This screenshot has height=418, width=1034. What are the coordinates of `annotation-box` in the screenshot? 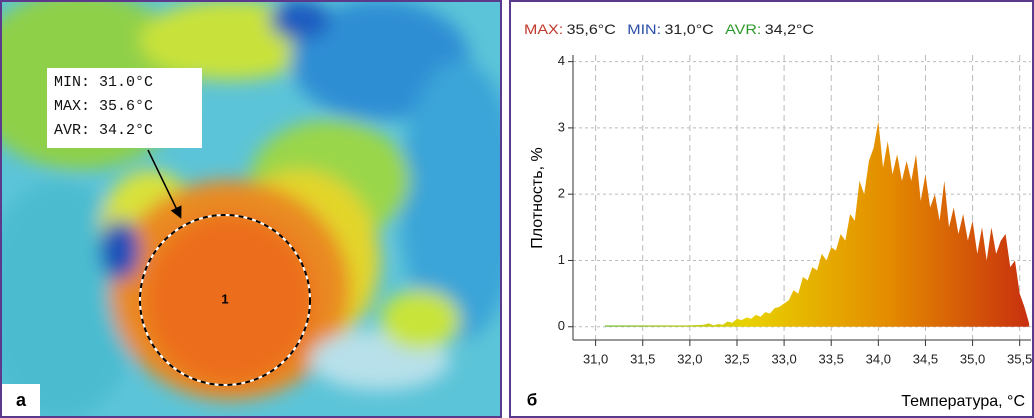 It's located at (124, 108).